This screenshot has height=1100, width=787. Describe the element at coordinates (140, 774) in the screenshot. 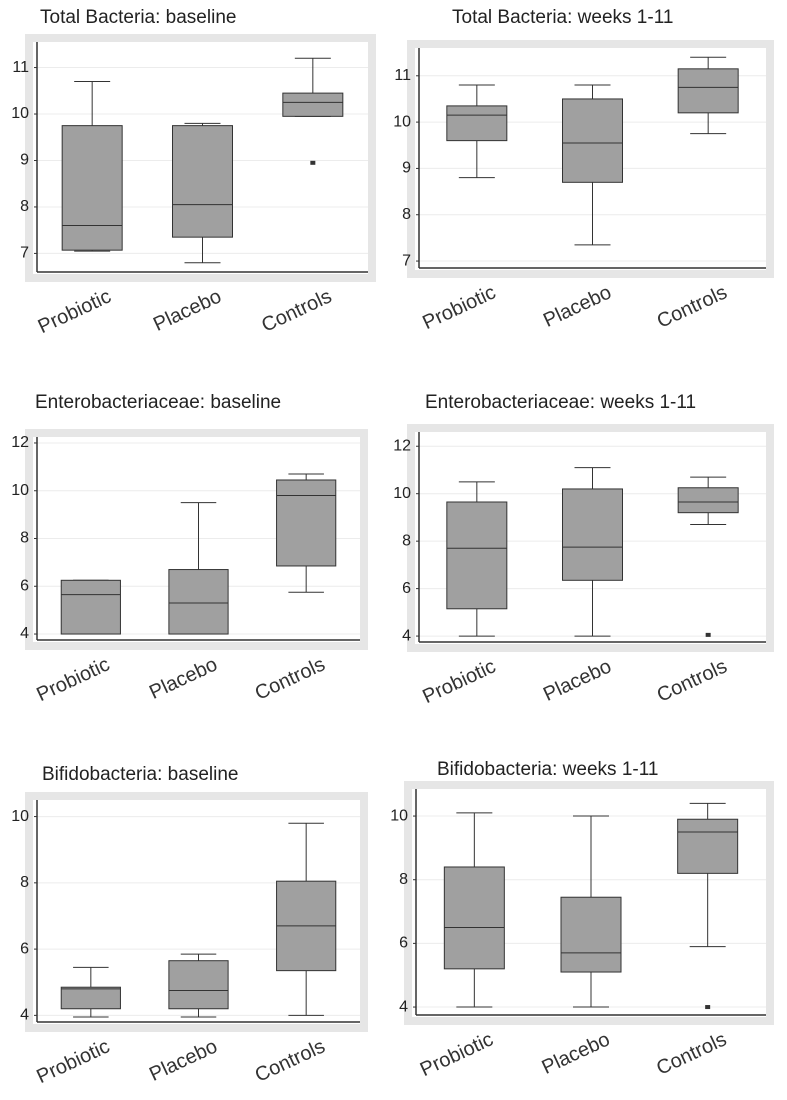

I see `chart-title: Bifidobacteria: baseline` at that location.